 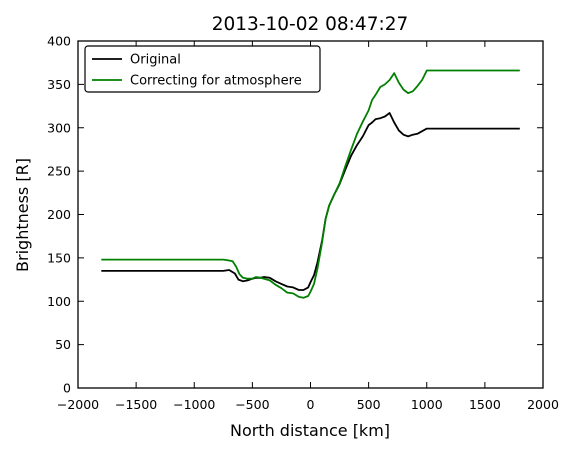 I want to click on y-tick-label: 350, so click(x=59, y=84).